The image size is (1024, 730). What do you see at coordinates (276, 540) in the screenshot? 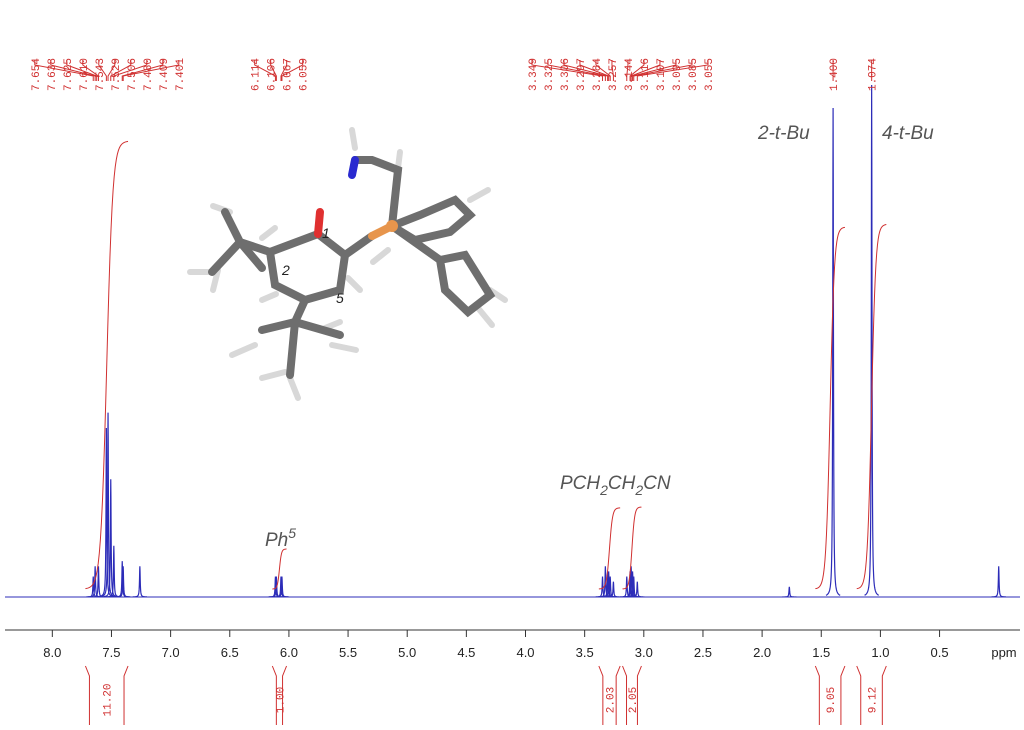
I see `annotation-part: Ph` at bounding box center [276, 540].